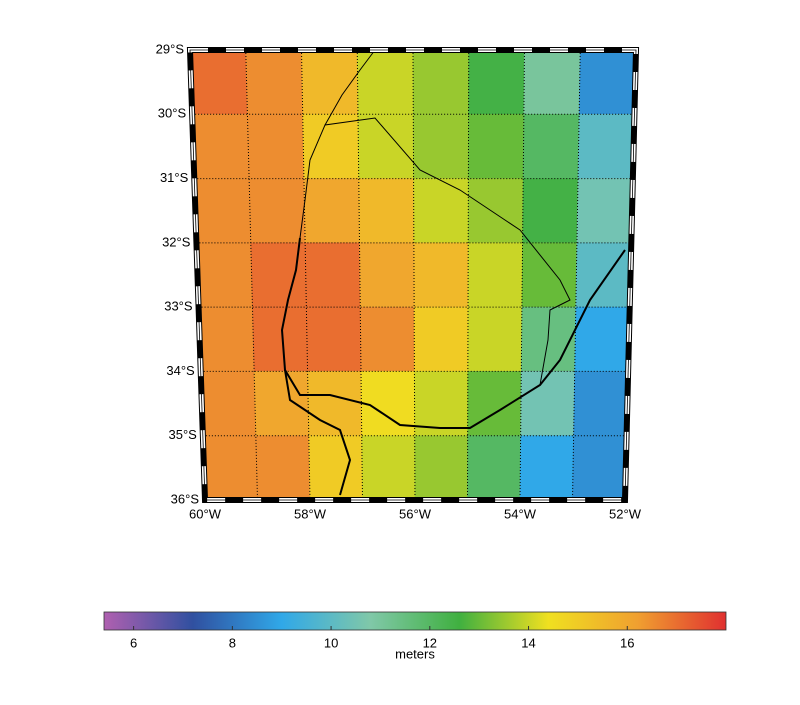 This screenshot has height=705, width=800. I want to click on colorbar-tick-label: 10, so click(331, 642).